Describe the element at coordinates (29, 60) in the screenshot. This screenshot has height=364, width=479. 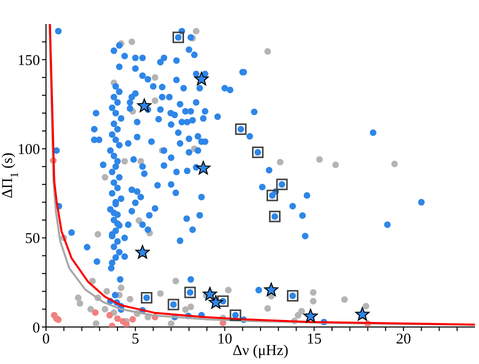
I see `y-tick-label: 150` at that location.